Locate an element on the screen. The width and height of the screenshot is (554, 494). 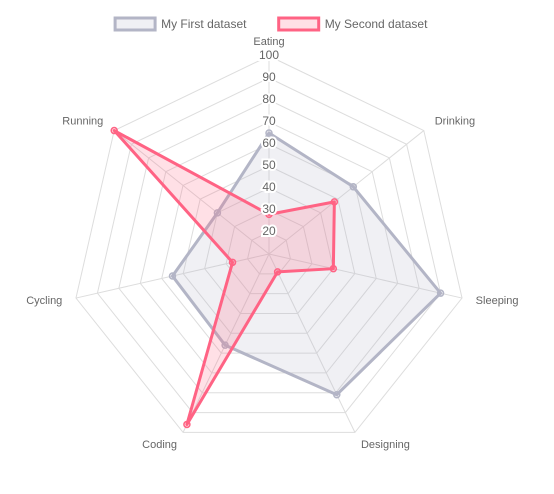
tick-label: 90 is located at coordinates (269, 77).